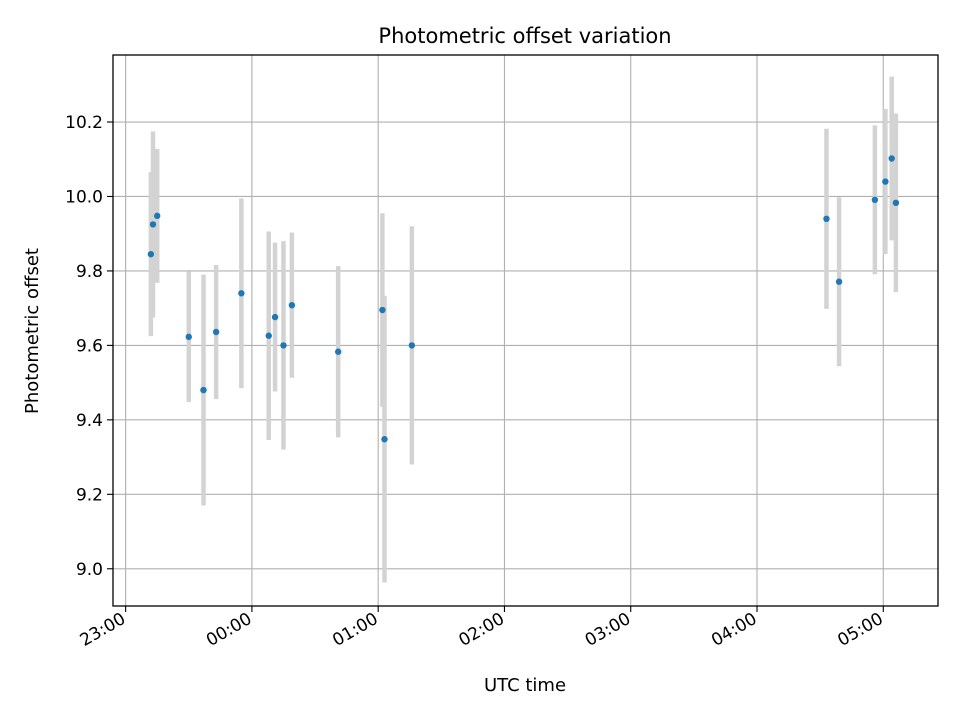 The image size is (960, 720). Describe the element at coordinates (524, 36) in the screenshot. I see `chart-title: Photometric offset variation` at that location.